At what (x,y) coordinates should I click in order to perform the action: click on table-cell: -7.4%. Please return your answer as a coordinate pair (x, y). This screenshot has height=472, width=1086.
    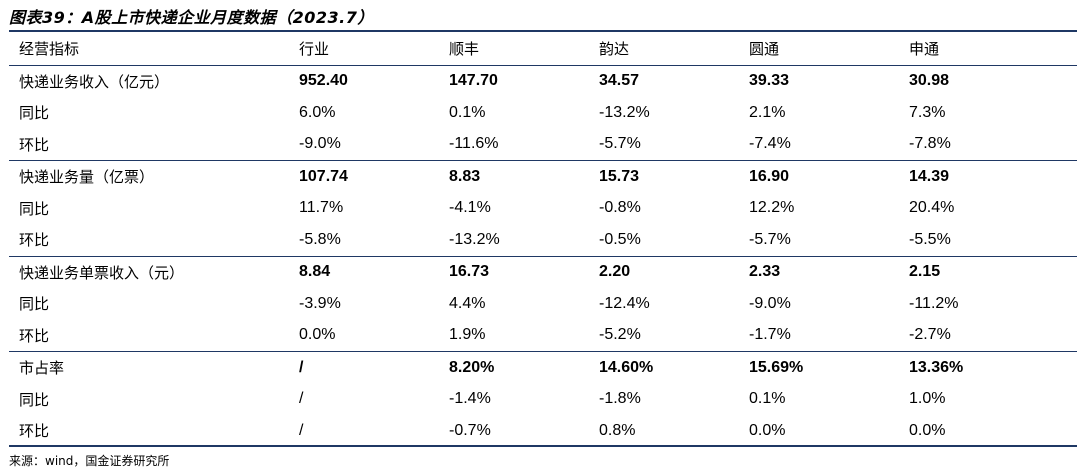
    Looking at the image, I should click on (770, 144).